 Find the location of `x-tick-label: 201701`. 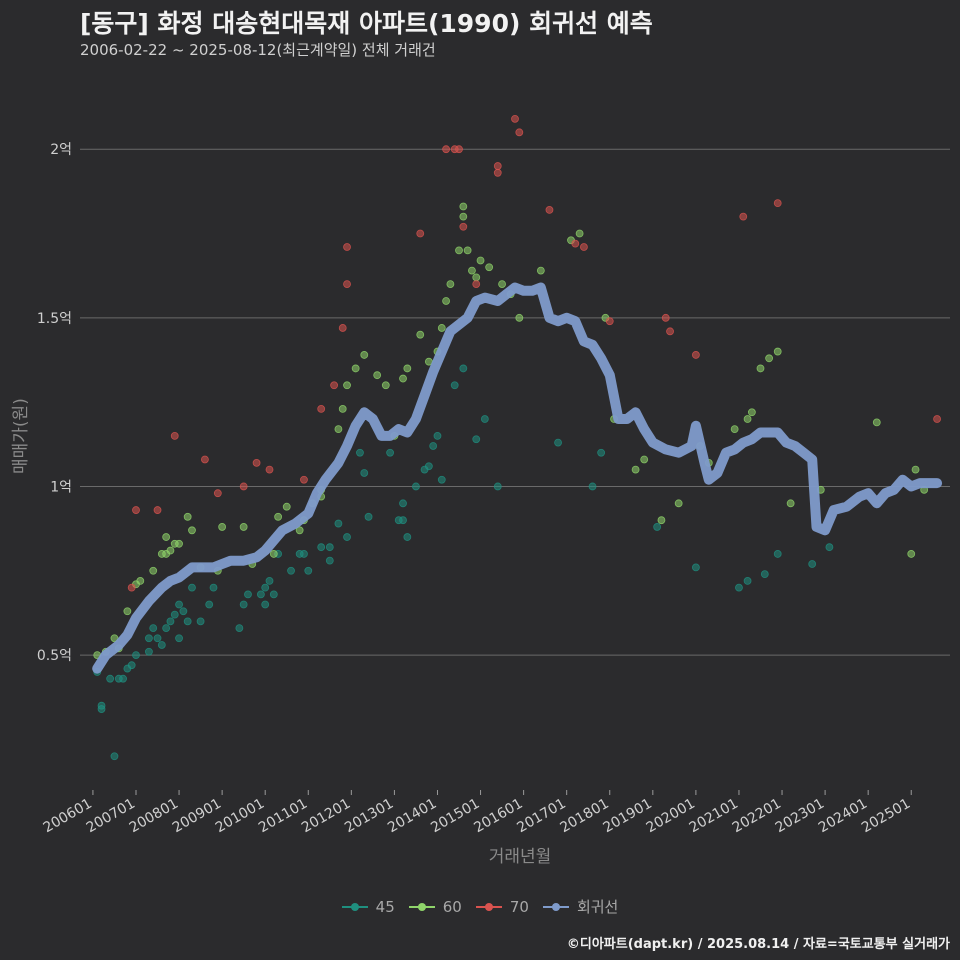

x-tick-label: 201701 is located at coordinates (541, 816).